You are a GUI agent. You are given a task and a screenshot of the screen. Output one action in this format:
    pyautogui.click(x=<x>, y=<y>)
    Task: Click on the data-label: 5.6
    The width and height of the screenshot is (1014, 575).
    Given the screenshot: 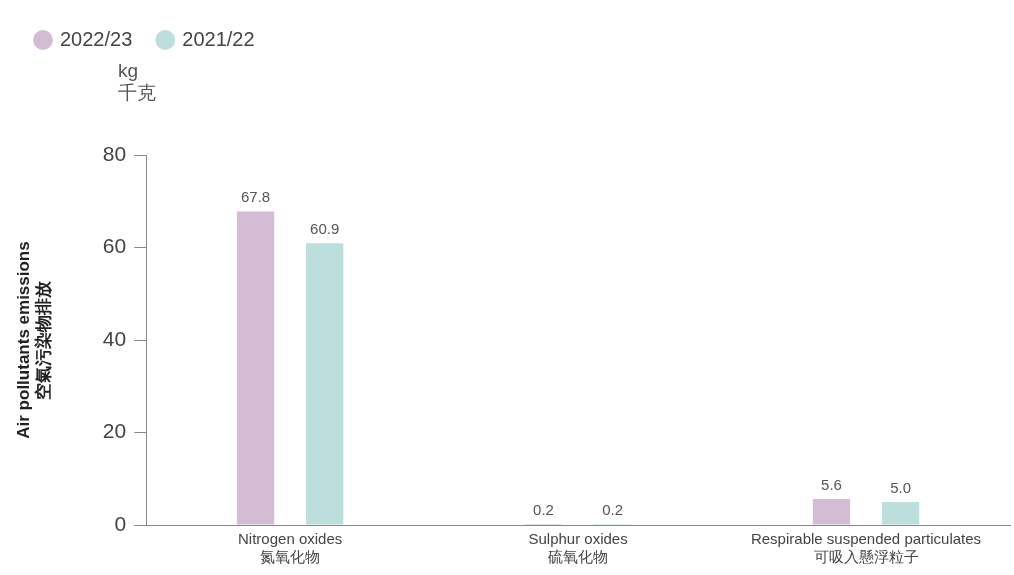 What is the action you would take?
    pyautogui.click(x=831, y=484)
    